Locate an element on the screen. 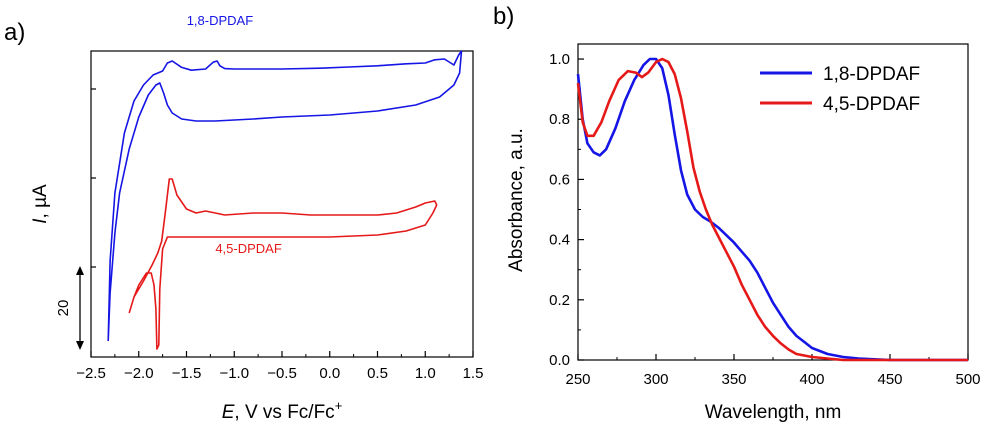 This screenshot has height=428, width=985. cv-label-4-5-dpdaf: 4,5-DPDAF is located at coordinates (248, 248).